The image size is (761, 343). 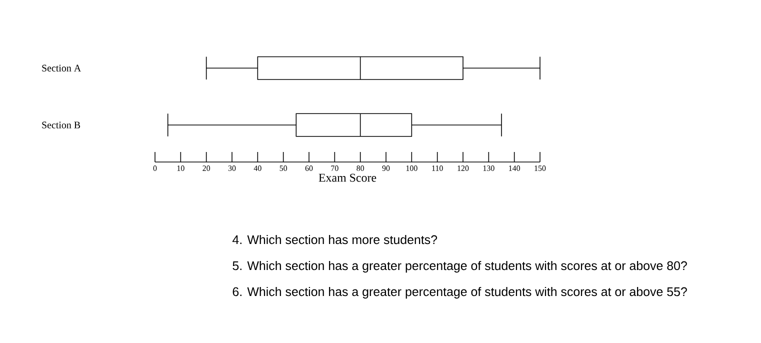 I want to click on text: 6. Which section has a greater percentage of students with scores at or above 55?, so click(x=459, y=292).